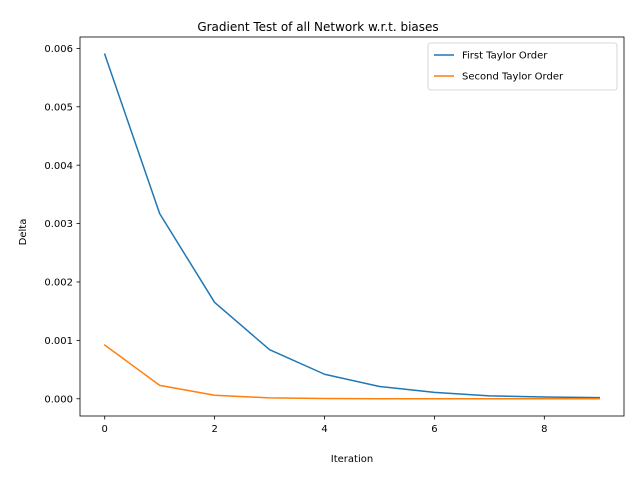 Image resolution: width=640 pixels, height=480 pixels. Describe the element at coordinates (434, 429) in the screenshot. I see `x-tick-label: 6` at that location.